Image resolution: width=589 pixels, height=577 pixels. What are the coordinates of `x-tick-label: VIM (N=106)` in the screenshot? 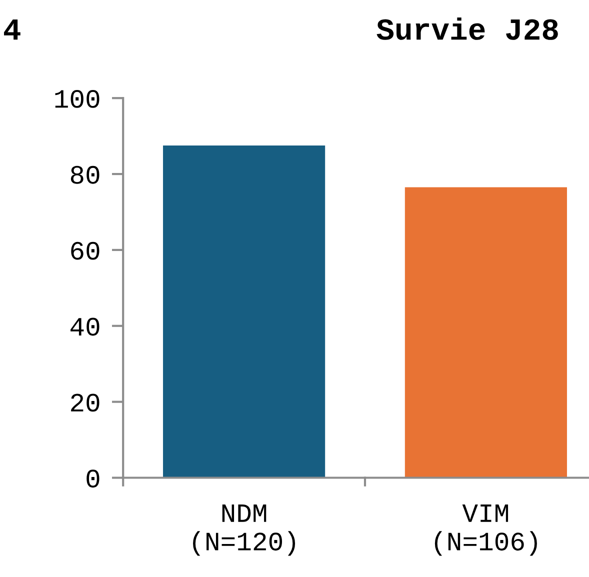 It's located at (485, 530).